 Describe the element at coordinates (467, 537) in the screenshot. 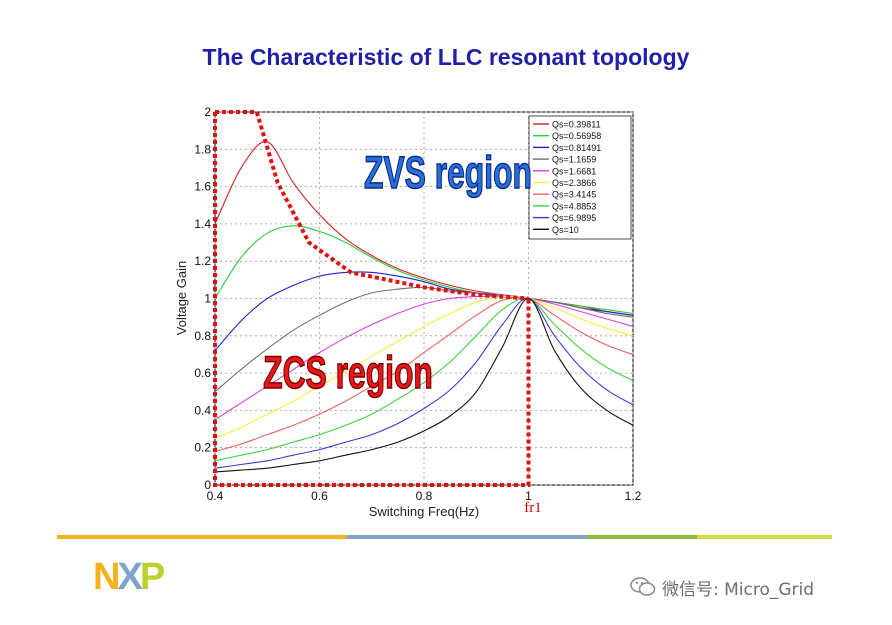

I see `divider-segment-blue` at that location.